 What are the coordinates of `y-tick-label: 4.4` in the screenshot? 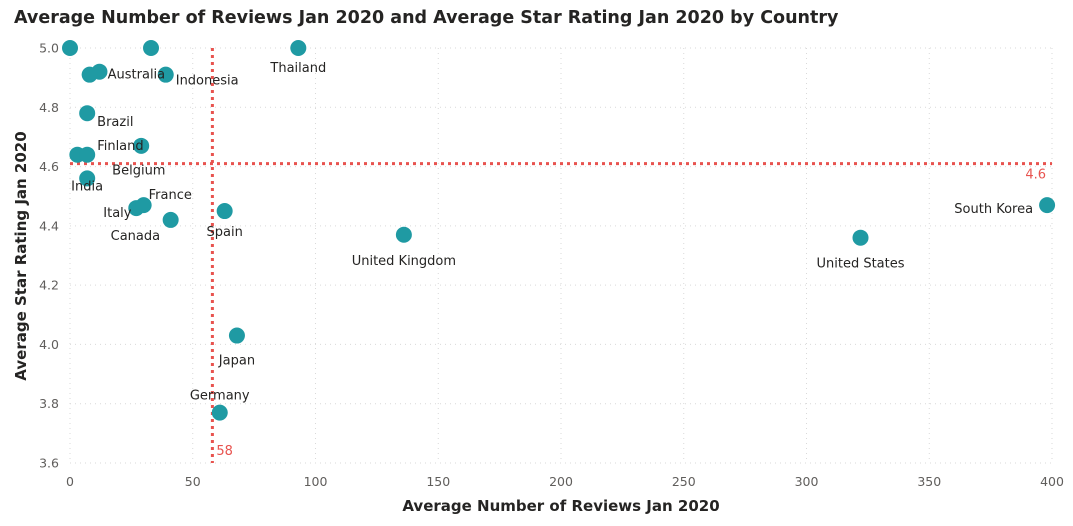 It's located at (49, 225).